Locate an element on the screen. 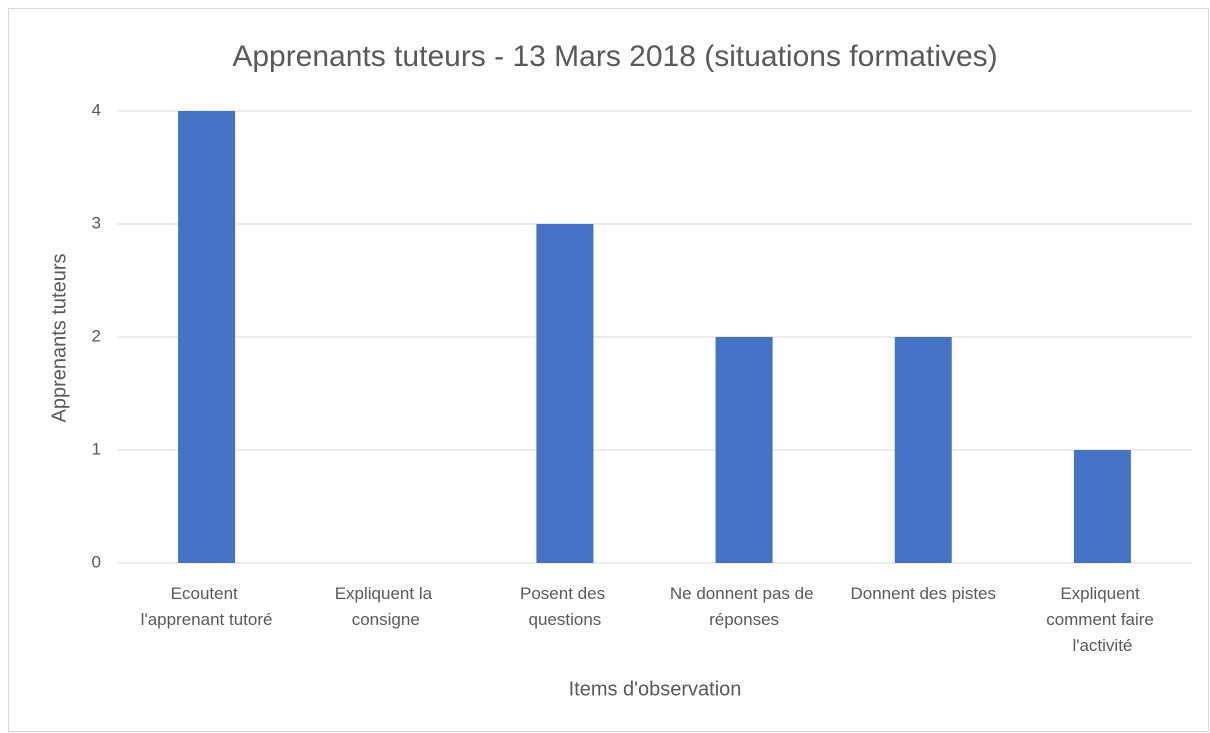  x-tick-label: Posent des questions is located at coordinates (565, 606).